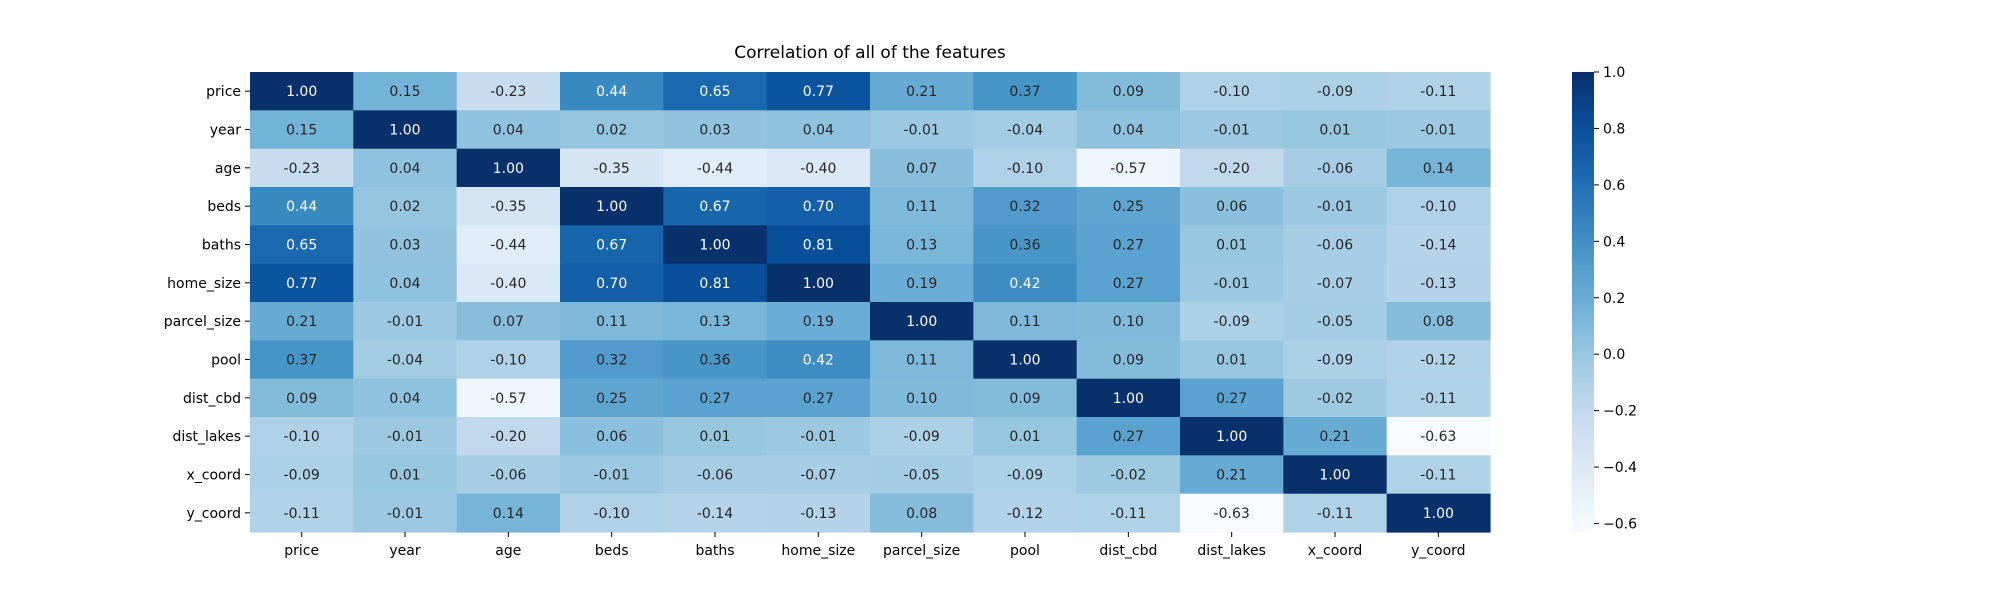 Image resolution: width=2000 pixels, height=600 pixels. I want to click on cell-value-label: -0.63, so click(1232, 514).